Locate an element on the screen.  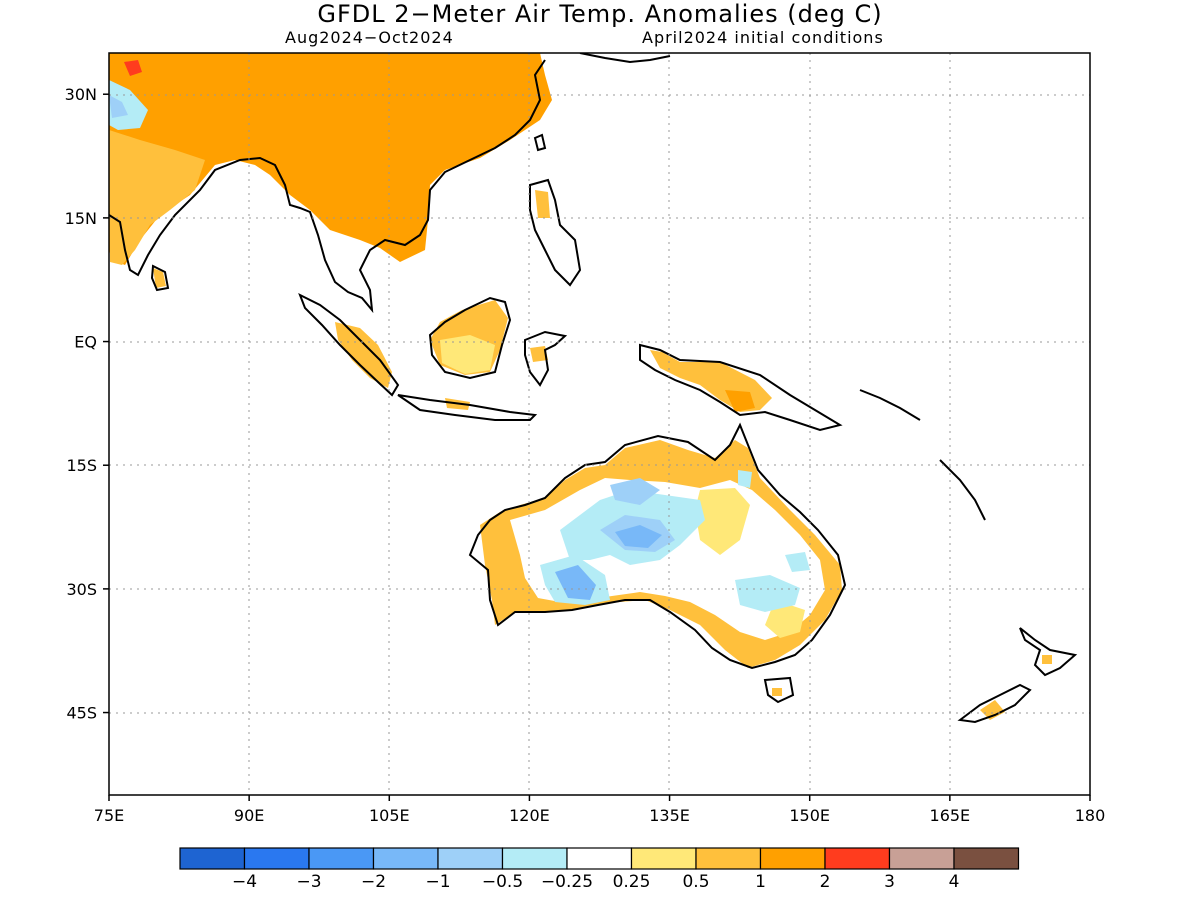
lon-tick-label: 120E is located at coordinates (529, 815).